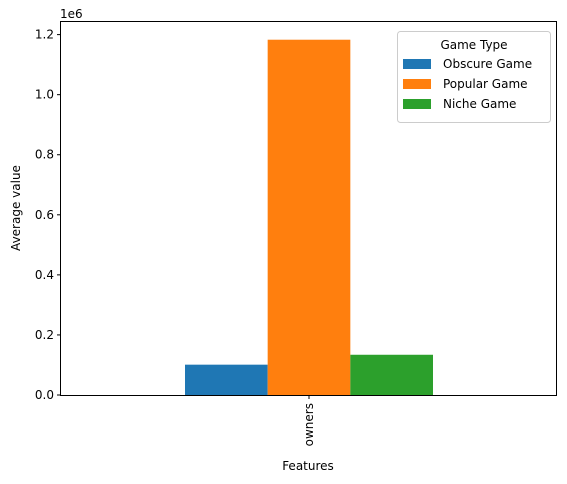 This screenshot has height=484, width=567. What do you see at coordinates (309, 424) in the screenshot?
I see `x-tick-label: owners` at bounding box center [309, 424].